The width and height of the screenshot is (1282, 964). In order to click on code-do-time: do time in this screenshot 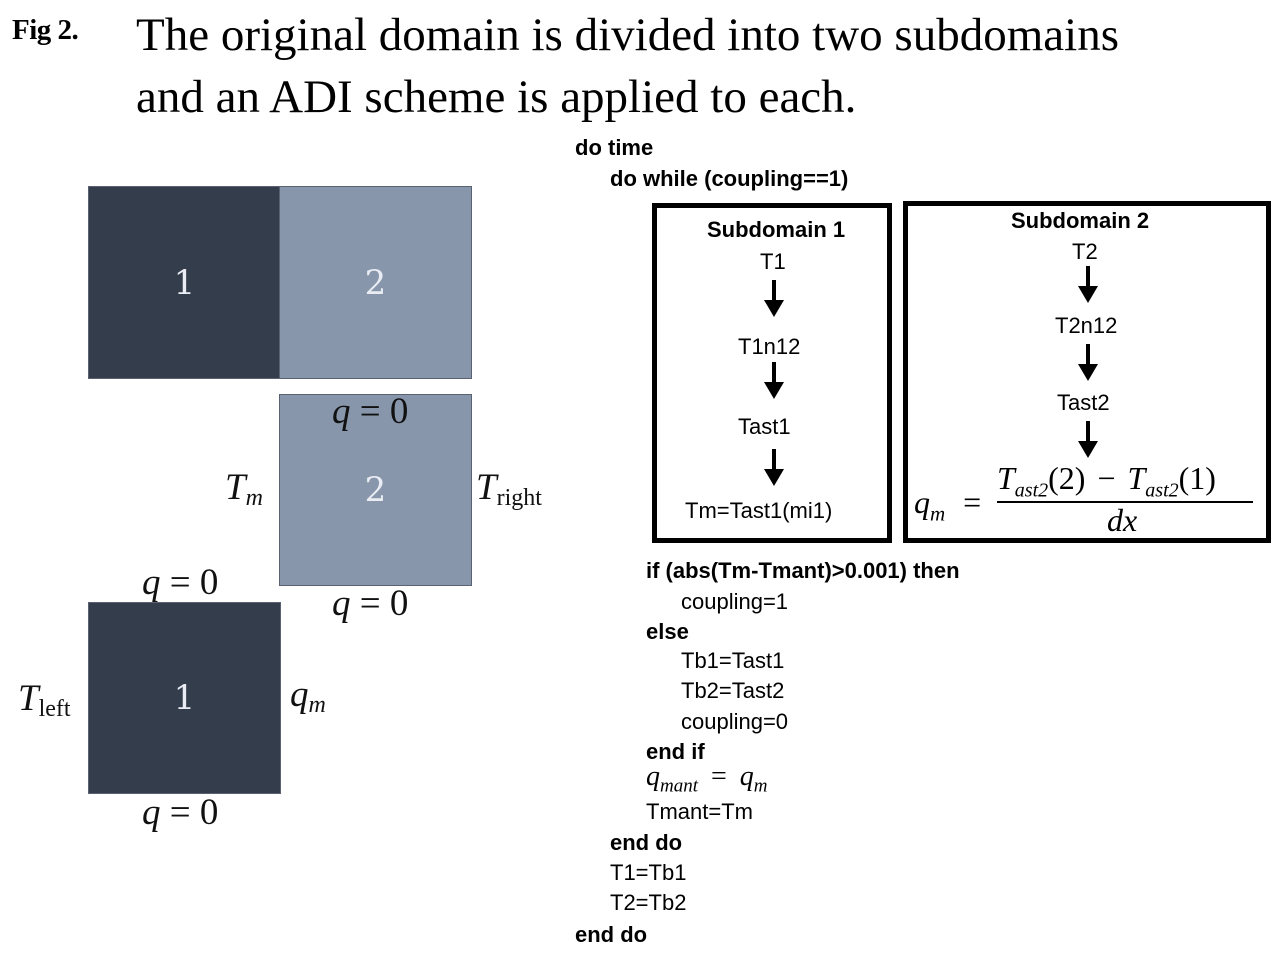, I will do `click(614, 147)`.